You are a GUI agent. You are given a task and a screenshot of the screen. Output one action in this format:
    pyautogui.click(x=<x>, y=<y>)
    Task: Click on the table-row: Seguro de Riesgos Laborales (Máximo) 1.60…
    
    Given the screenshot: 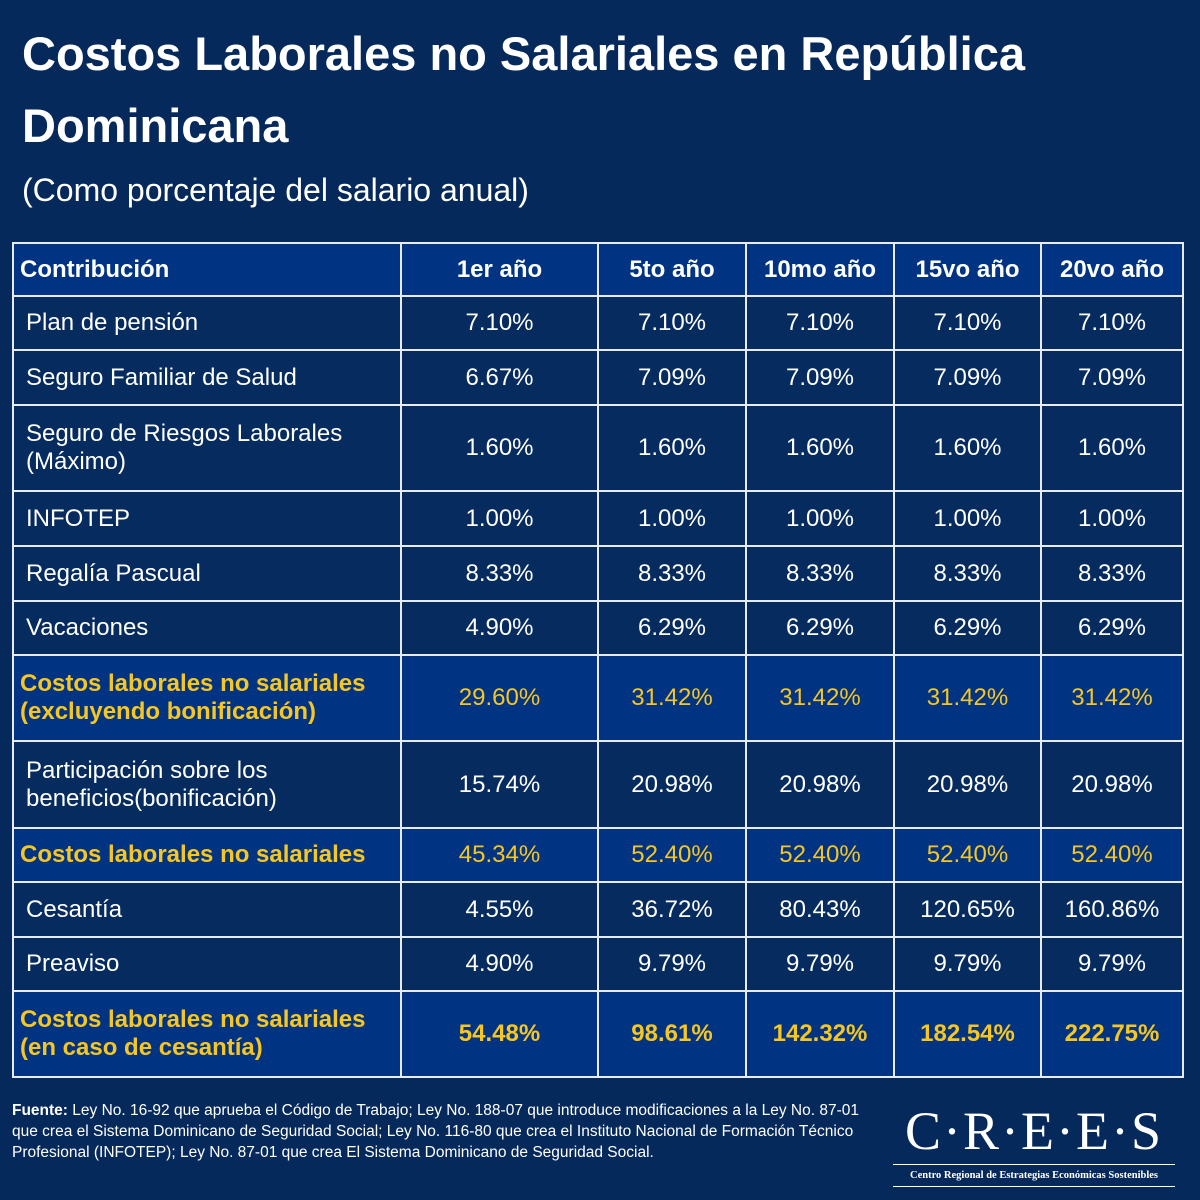 What is the action you would take?
    pyautogui.click(x=598, y=448)
    